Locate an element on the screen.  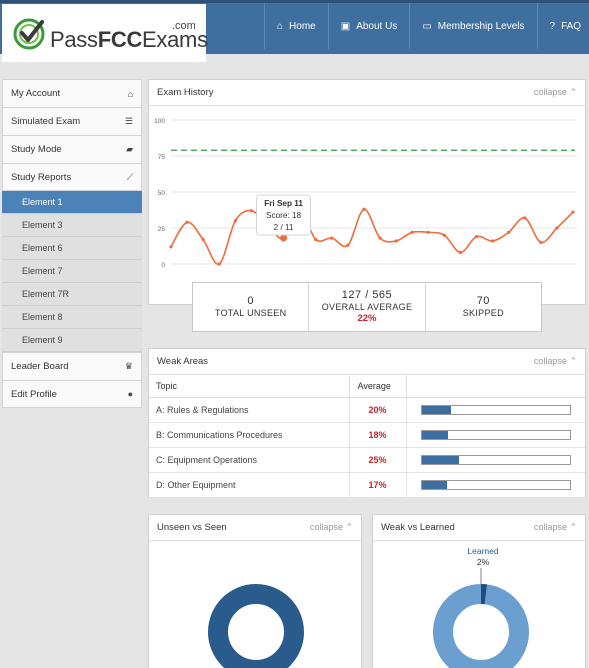
weak-vs-learned-panel: Weak vs Learned collapse ⌃ Learned 2% is located at coordinates (479, 591).